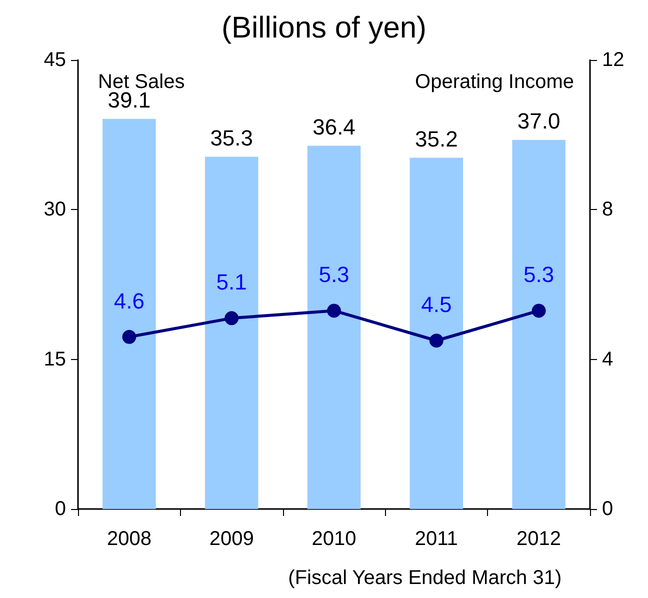 The width and height of the screenshot is (648, 598). I want to click on data-label: 35.3, so click(232, 137).